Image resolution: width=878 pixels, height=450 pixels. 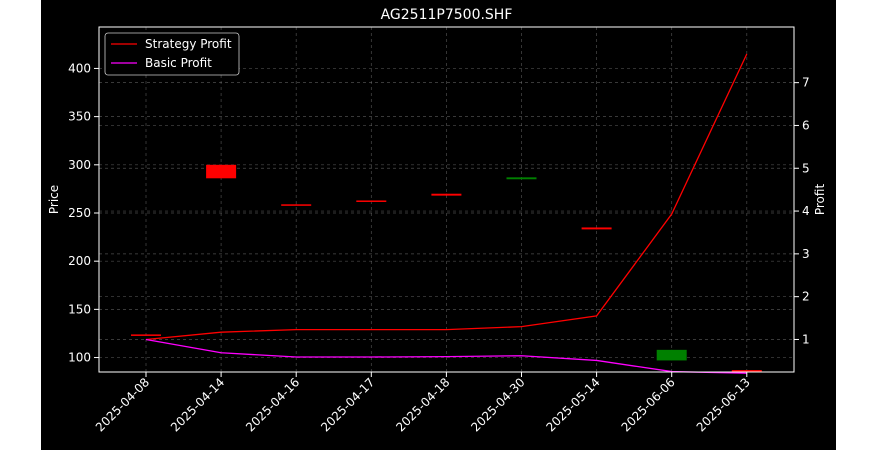 I want to click on y-right-tick-label-3: 4, so click(x=806, y=211).